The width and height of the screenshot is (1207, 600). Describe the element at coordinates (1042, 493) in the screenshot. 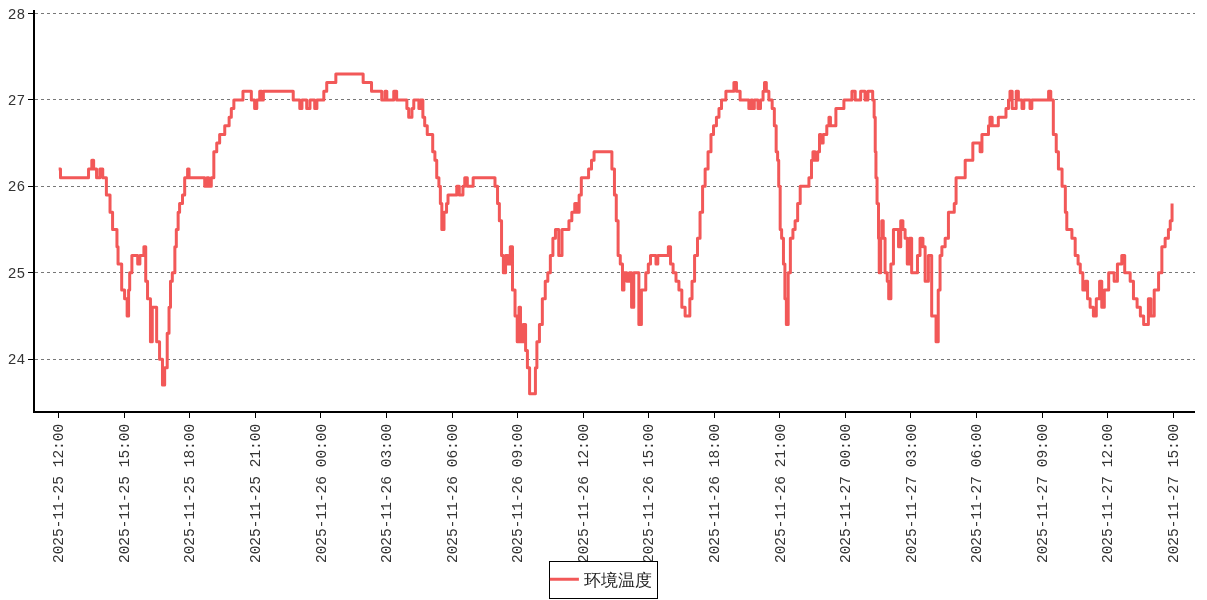

I see `x-tick-label: 2025-11-27 09:00` at that location.